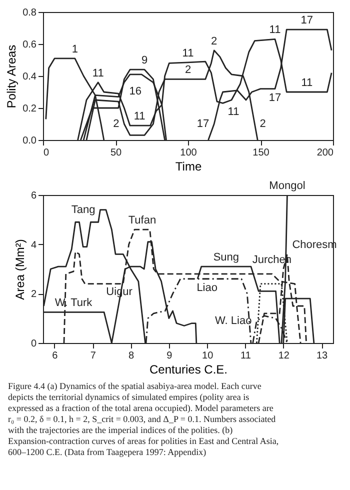 The width and height of the screenshot is (350, 490). What do you see at coordinates (144, 60) in the screenshot?
I see `annotation: 9` at bounding box center [144, 60].